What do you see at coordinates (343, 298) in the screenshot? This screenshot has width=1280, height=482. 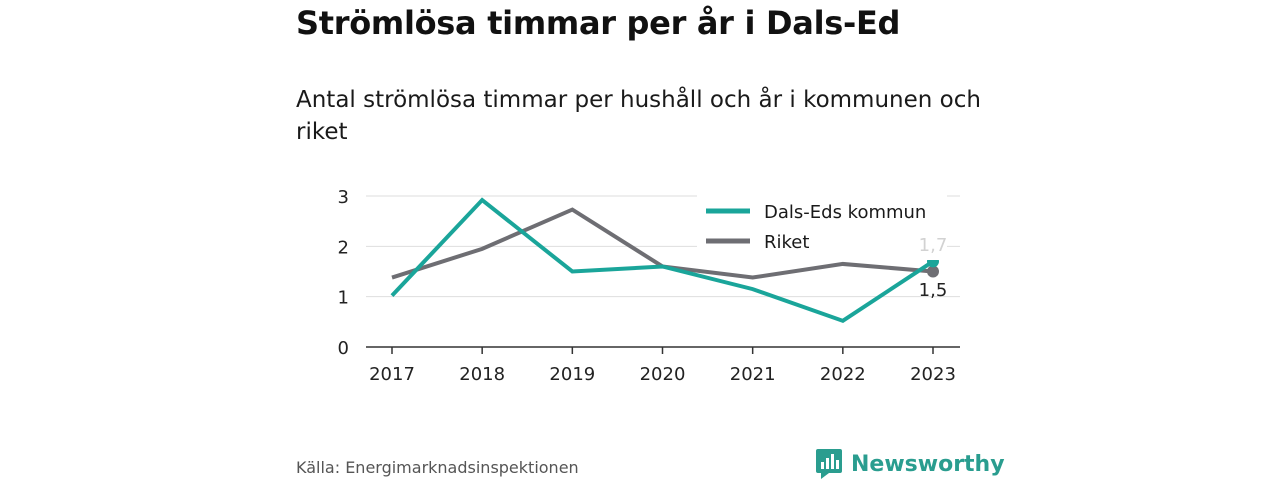 I see `y-tick-label: 1` at bounding box center [343, 298].